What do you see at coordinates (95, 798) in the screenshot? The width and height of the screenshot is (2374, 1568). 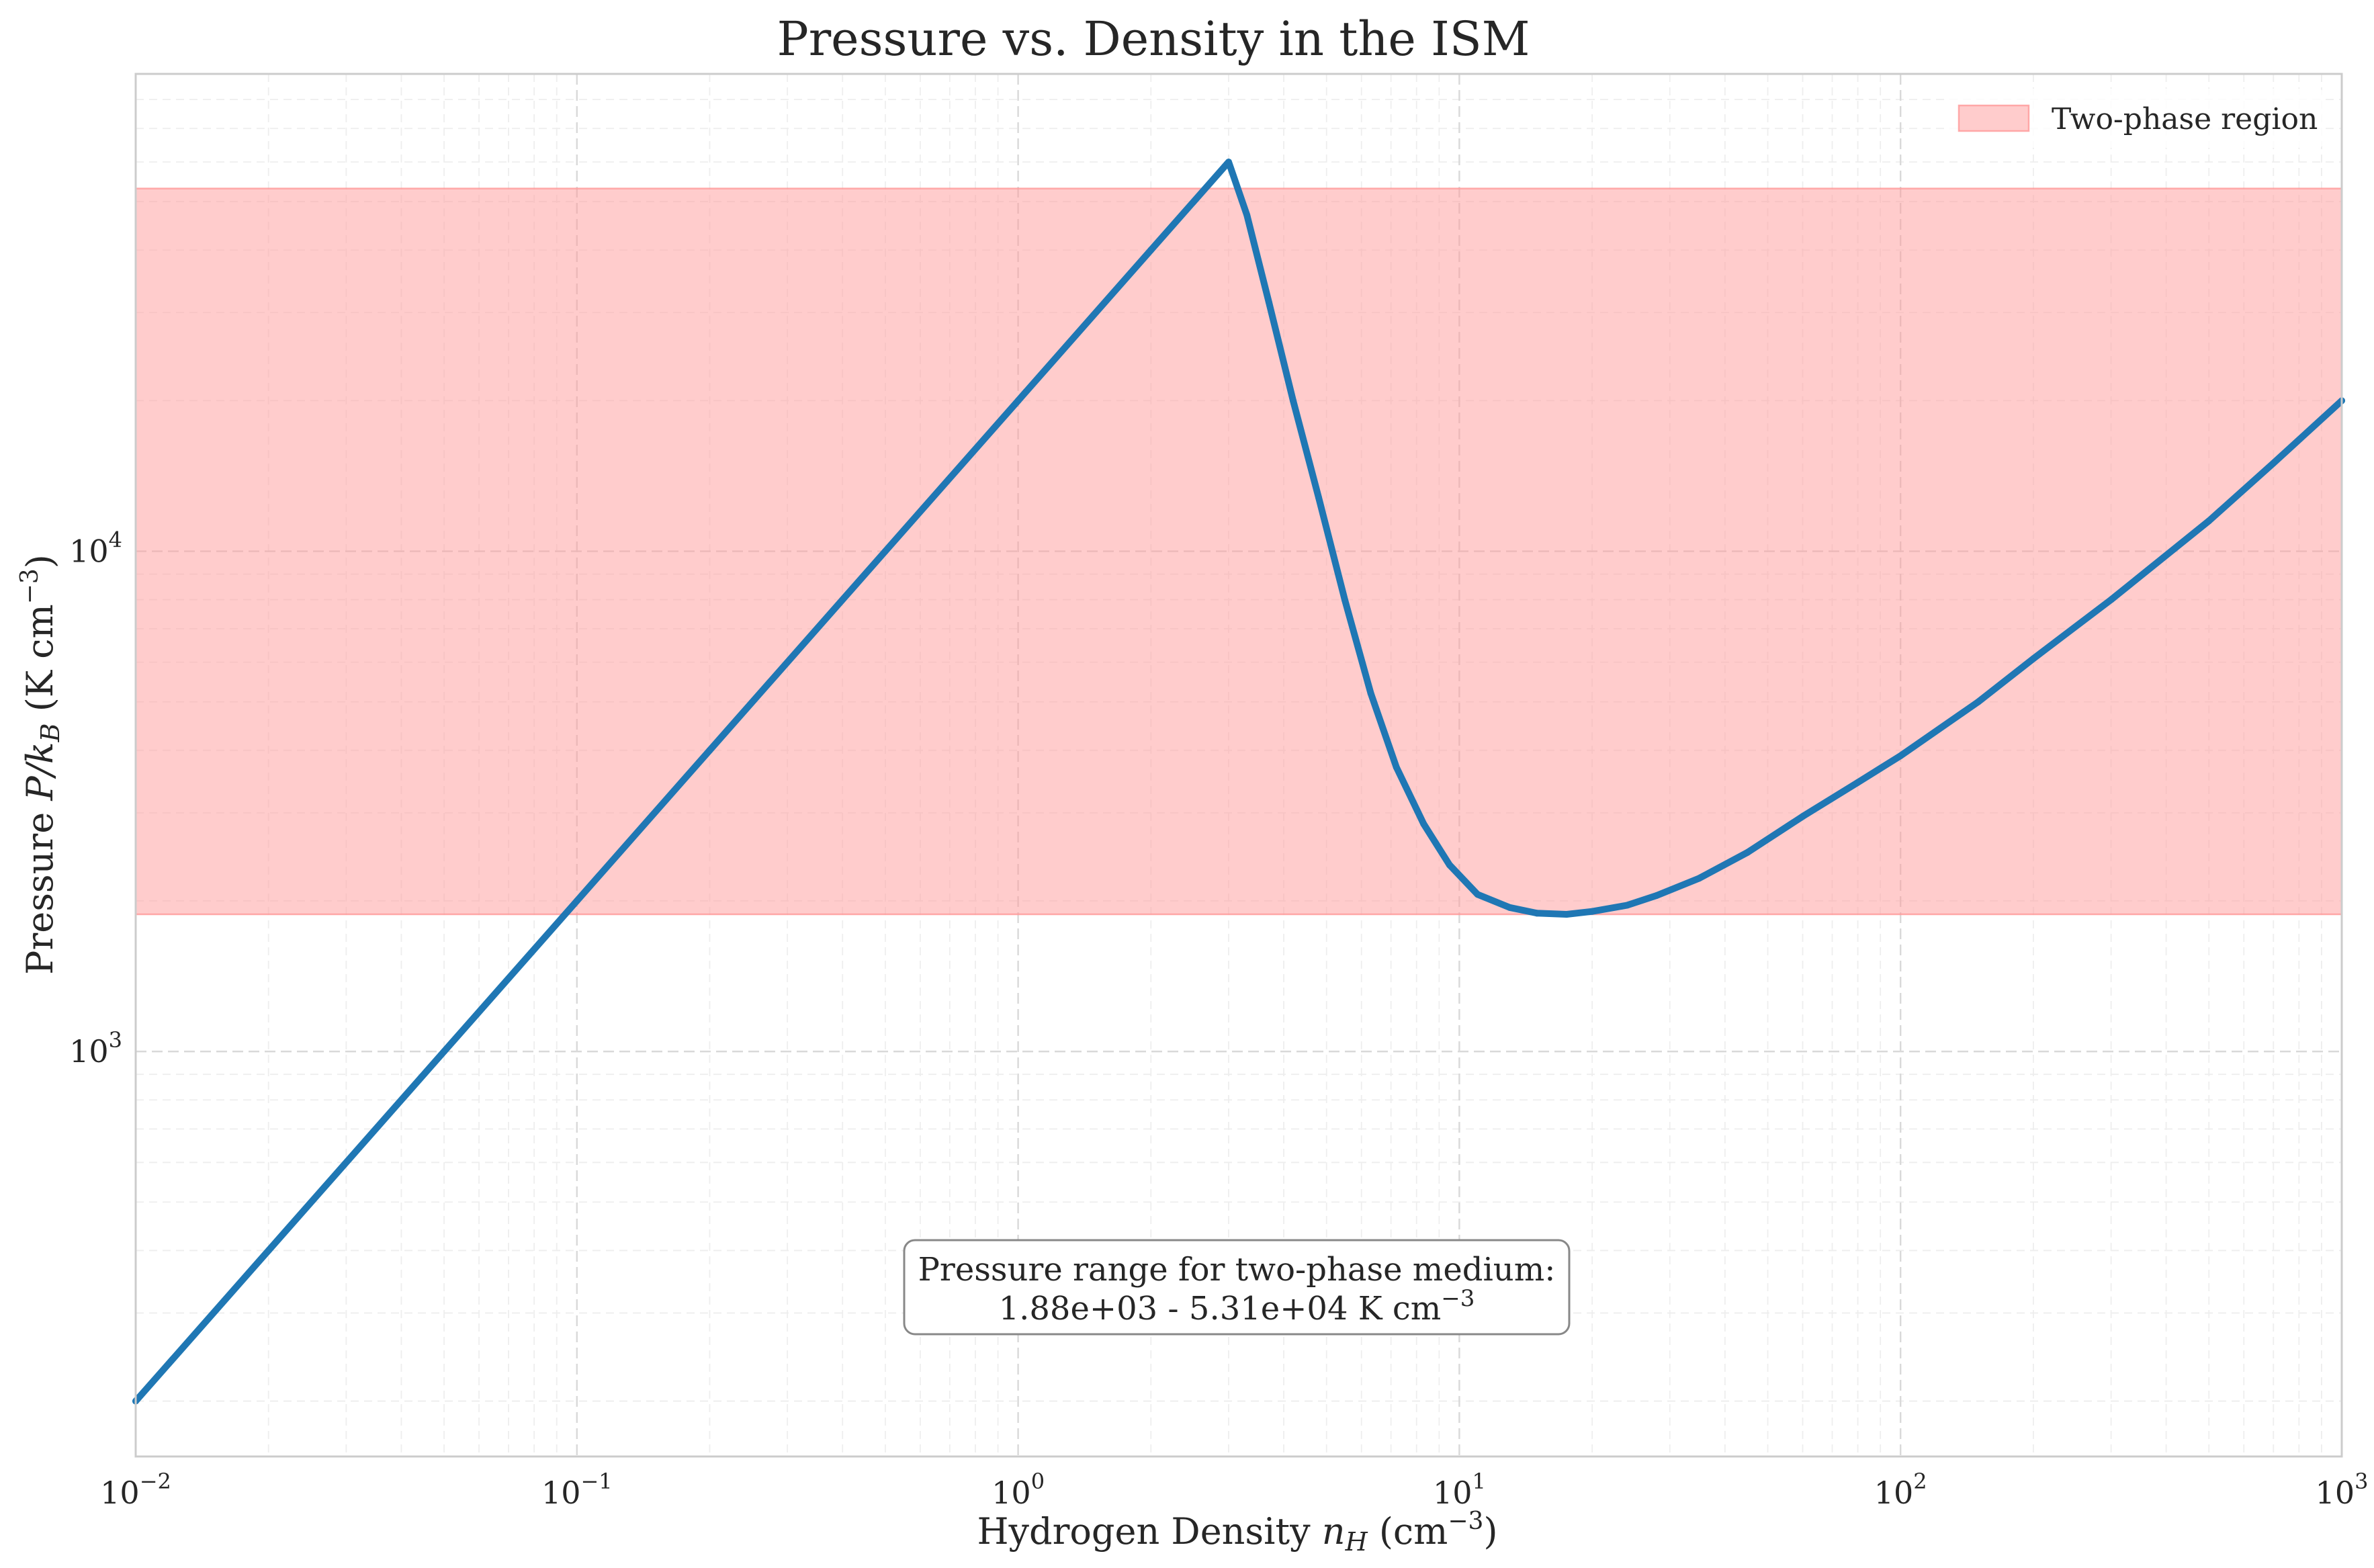 I see `y-axis-ticks: 10³ 10⁴` at bounding box center [95, 798].